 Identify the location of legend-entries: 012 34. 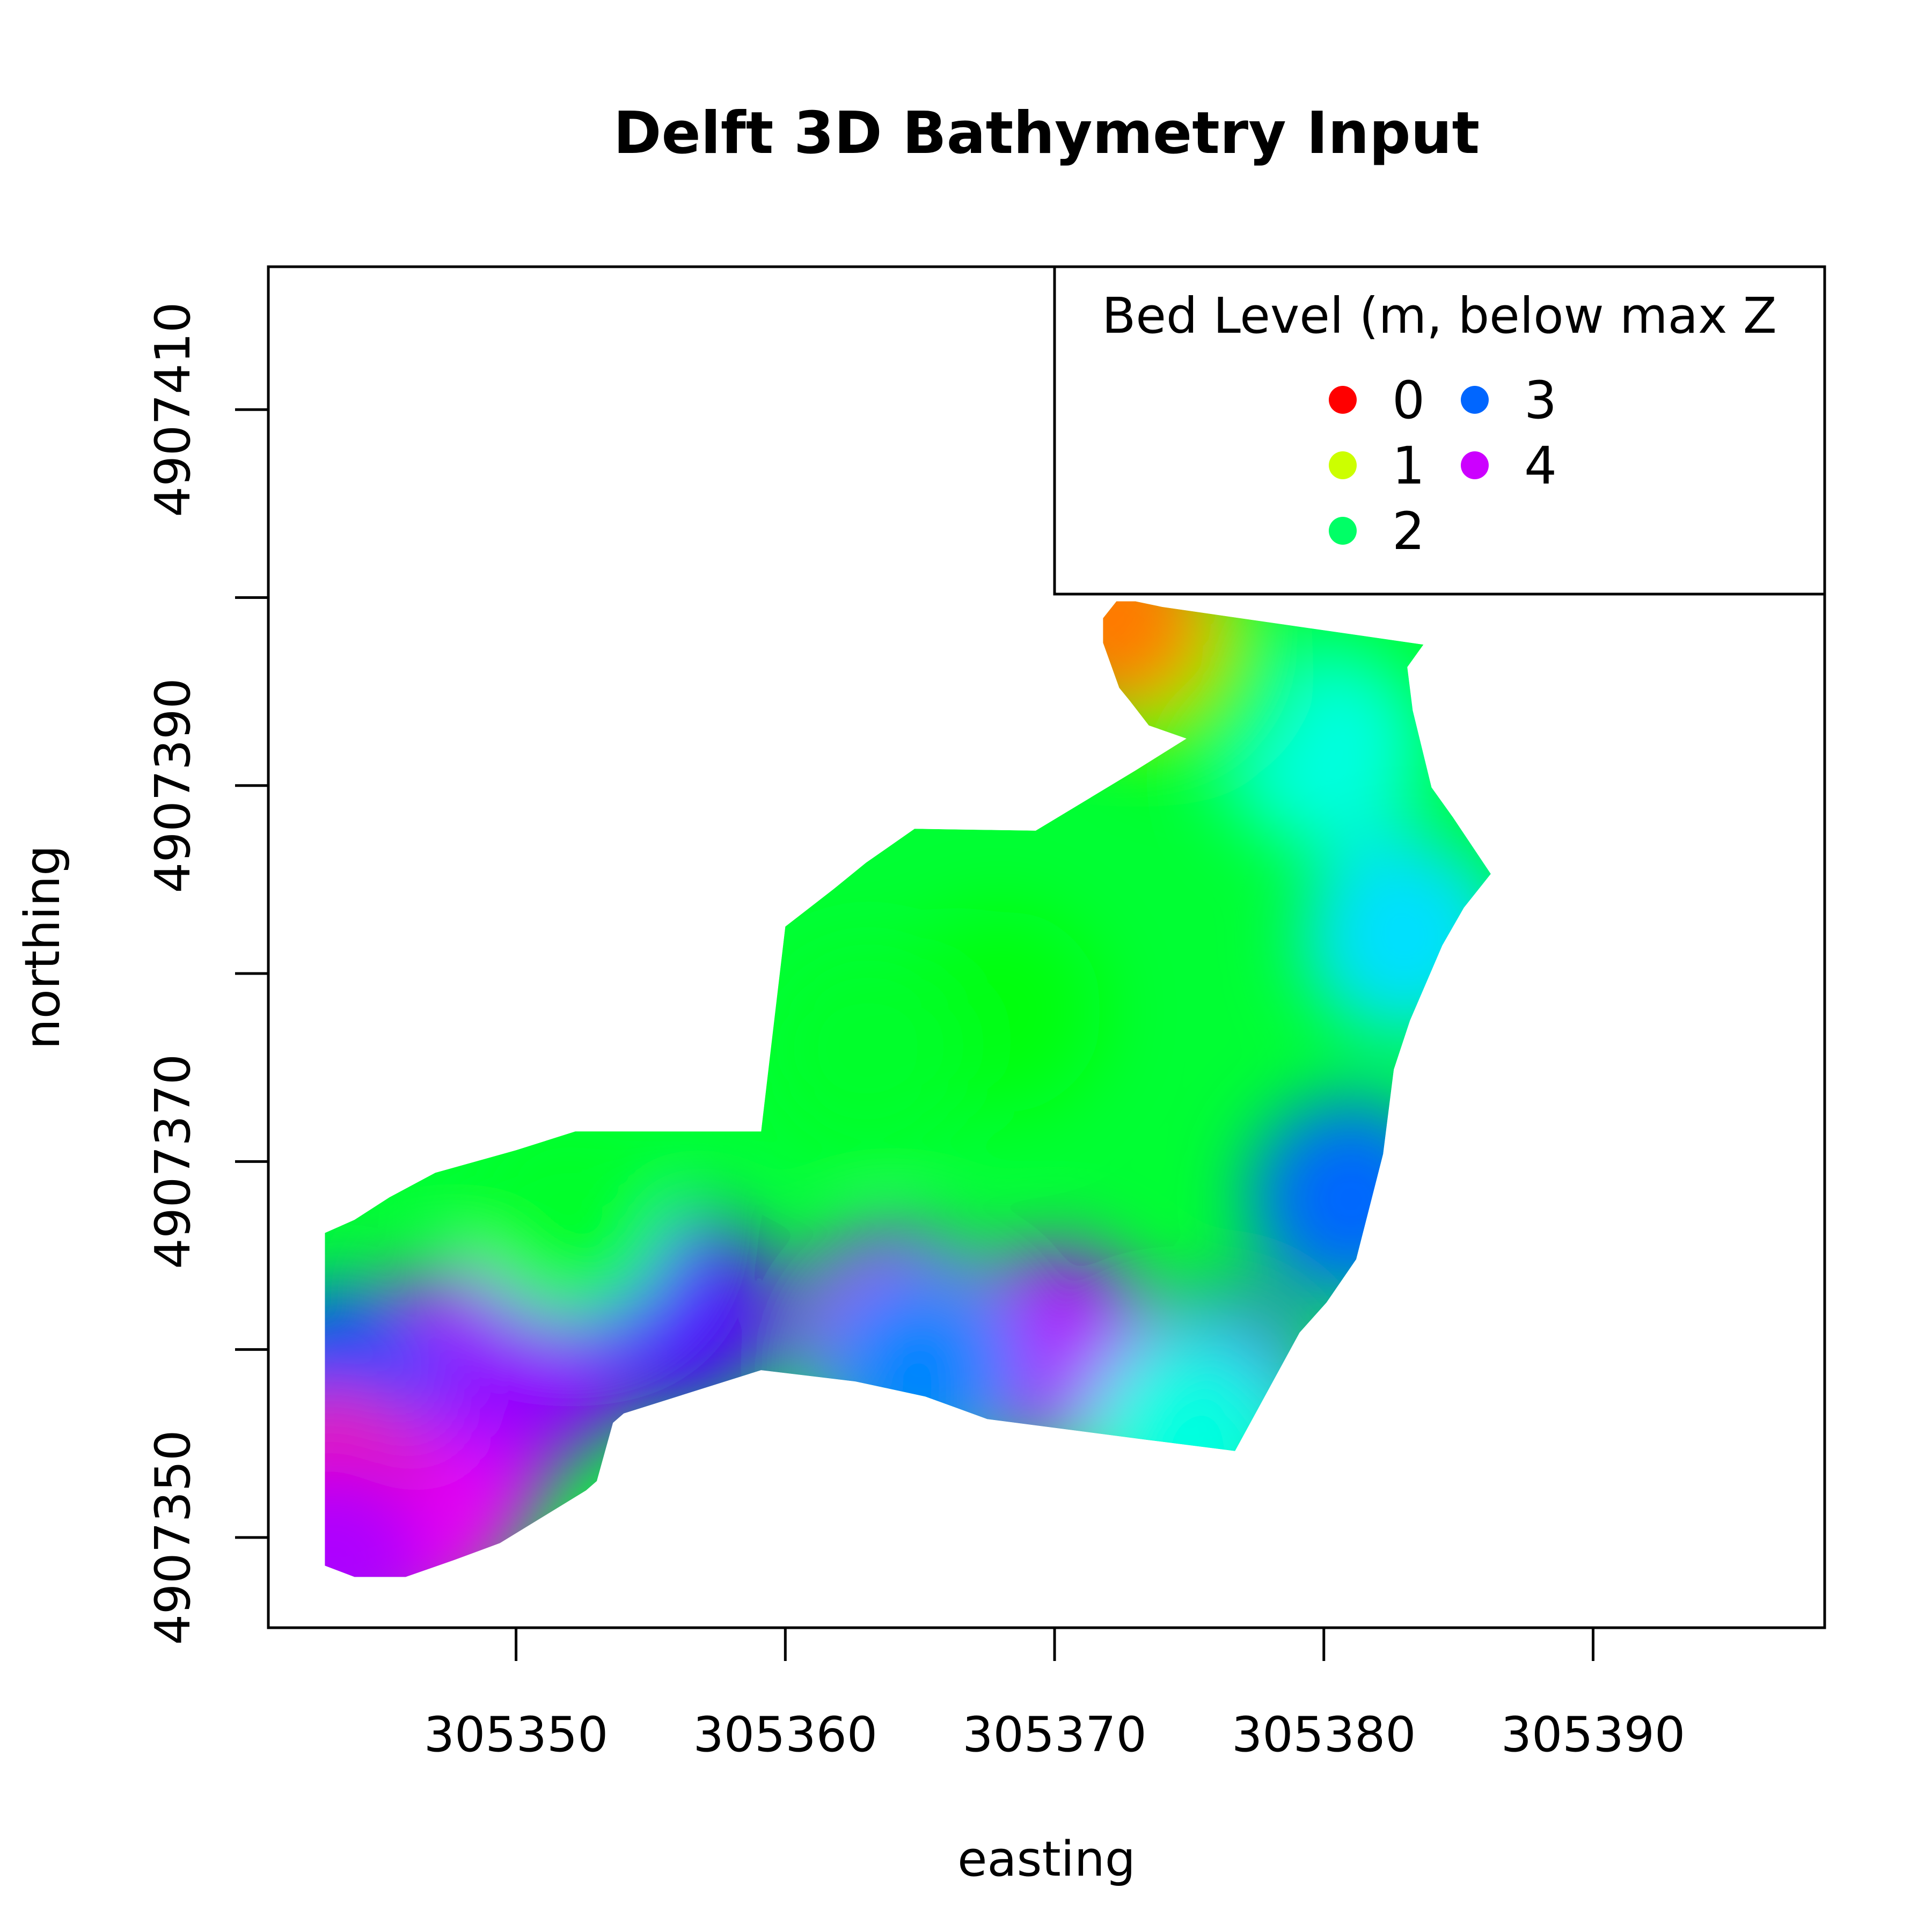
(1443, 465).